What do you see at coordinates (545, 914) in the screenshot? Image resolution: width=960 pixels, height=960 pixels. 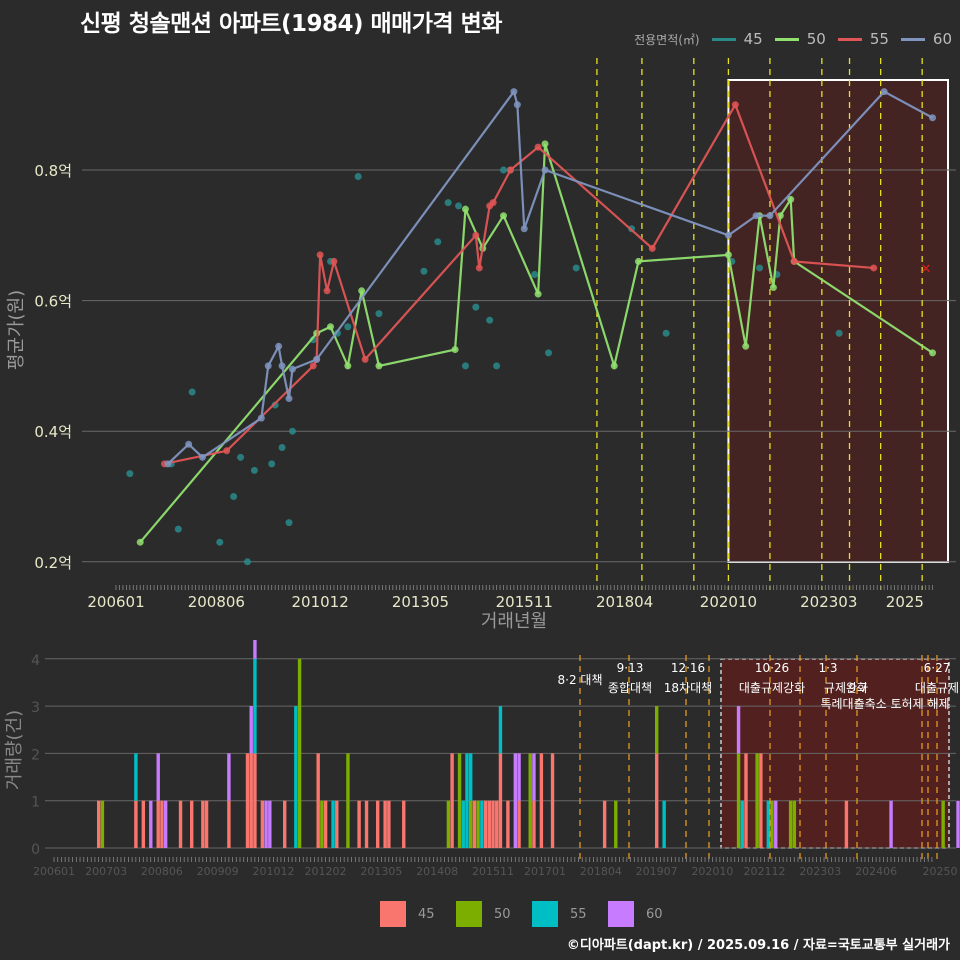 I see `swatch-icon` at bounding box center [545, 914].